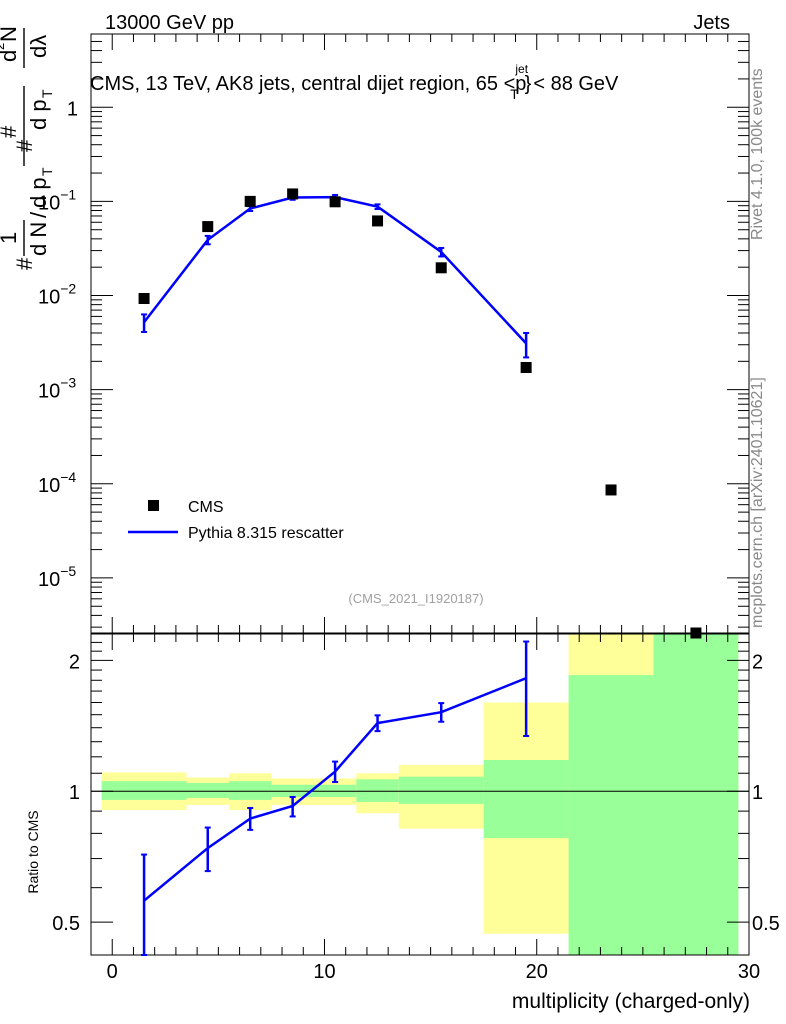  What do you see at coordinates (57, 577) in the screenshot?
I see `main-y-tick-label: 10⁻⁵` at bounding box center [57, 577].